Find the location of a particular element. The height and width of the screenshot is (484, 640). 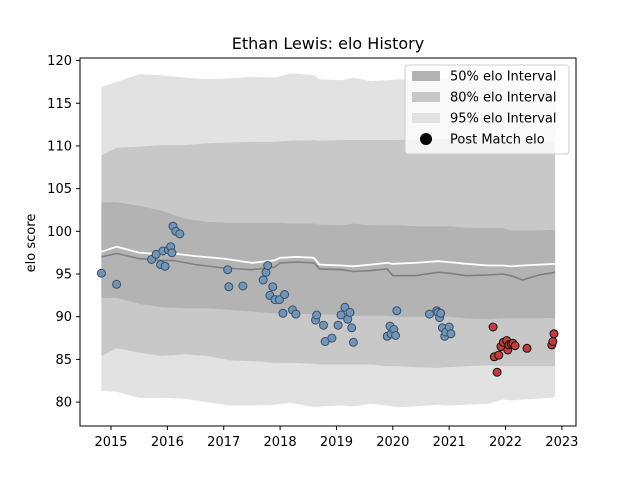

x-tick-label: 2016 is located at coordinates (167, 442).